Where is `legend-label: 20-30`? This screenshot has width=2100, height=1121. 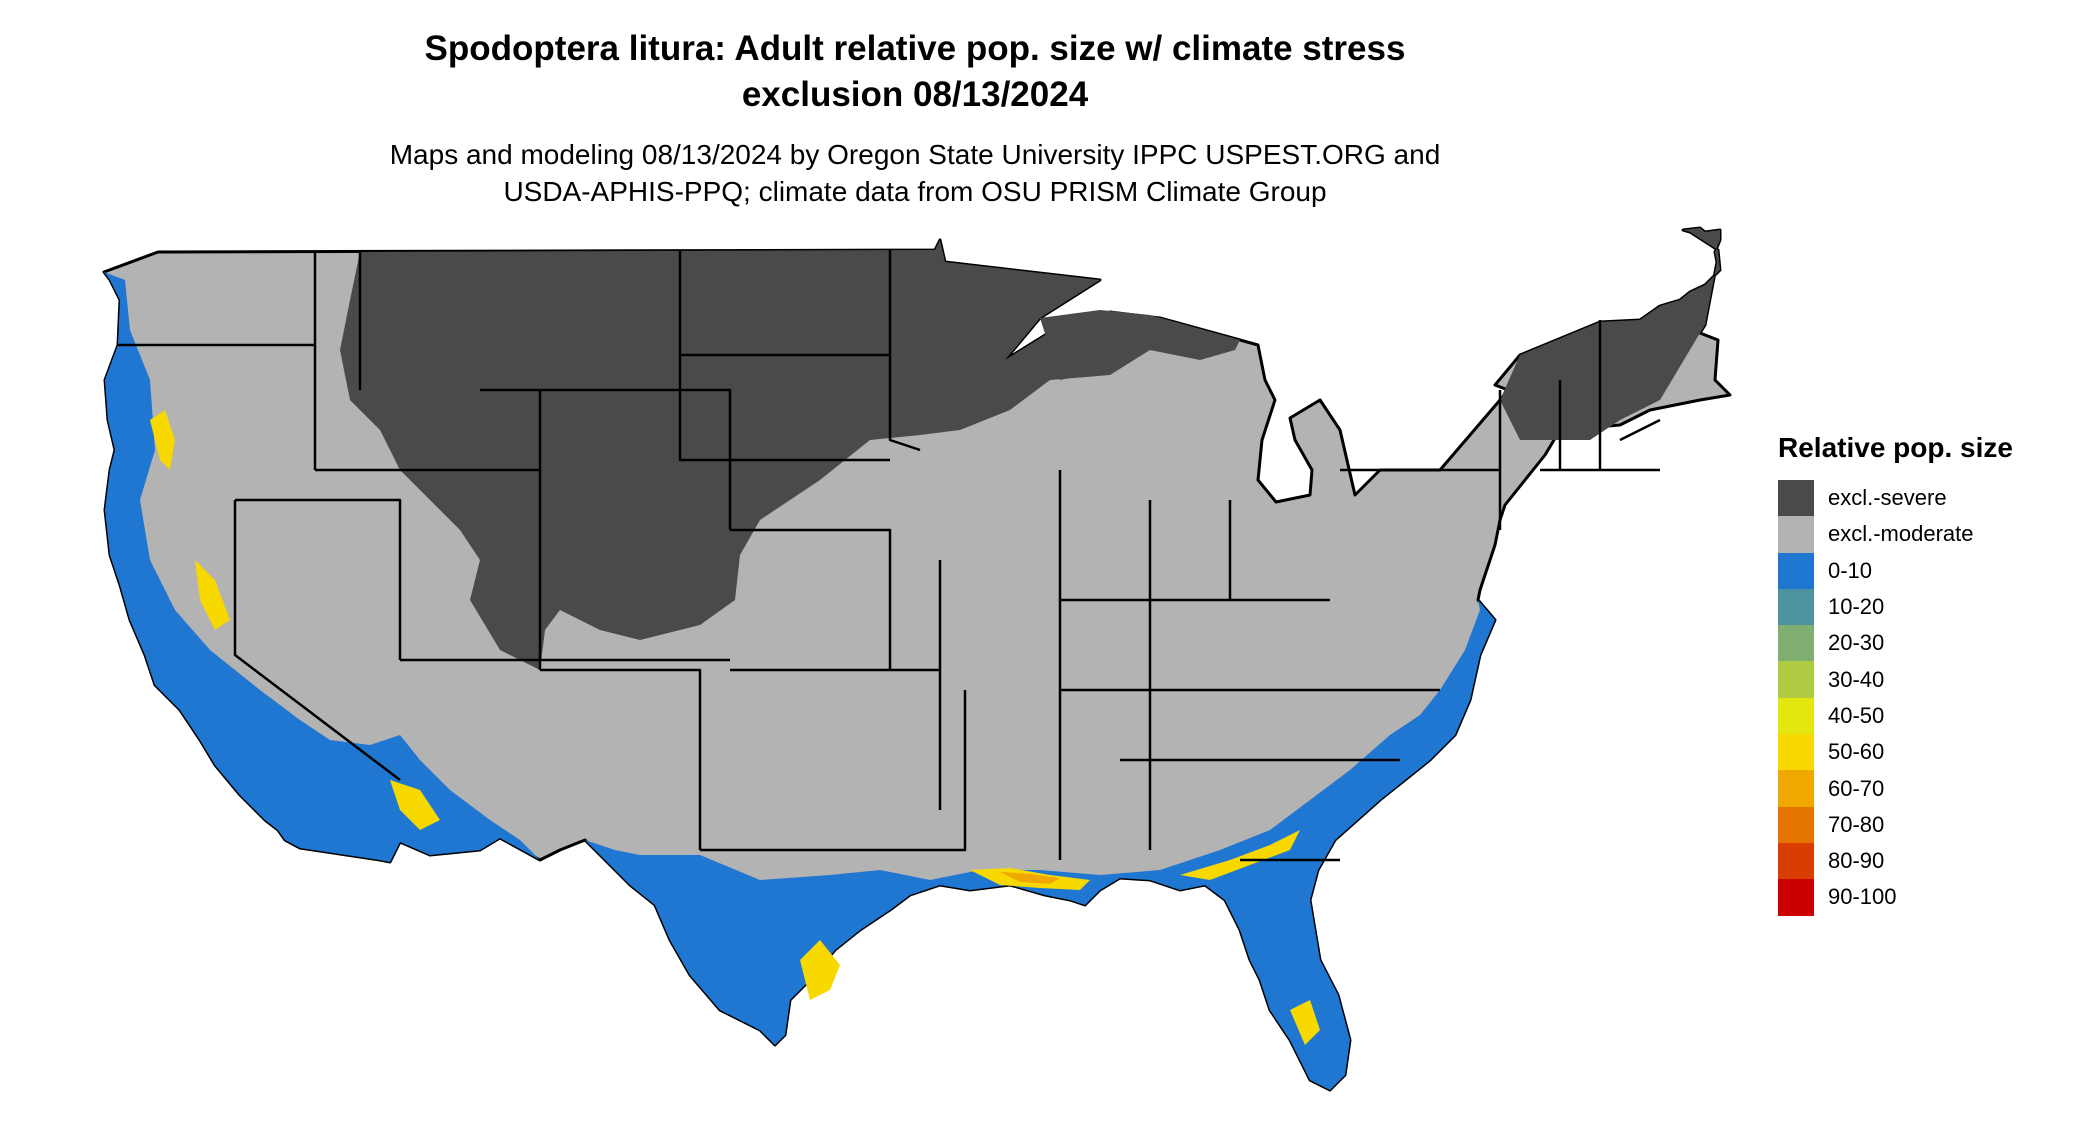 legend-label: 20-30 is located at coordinates (1856, 643).